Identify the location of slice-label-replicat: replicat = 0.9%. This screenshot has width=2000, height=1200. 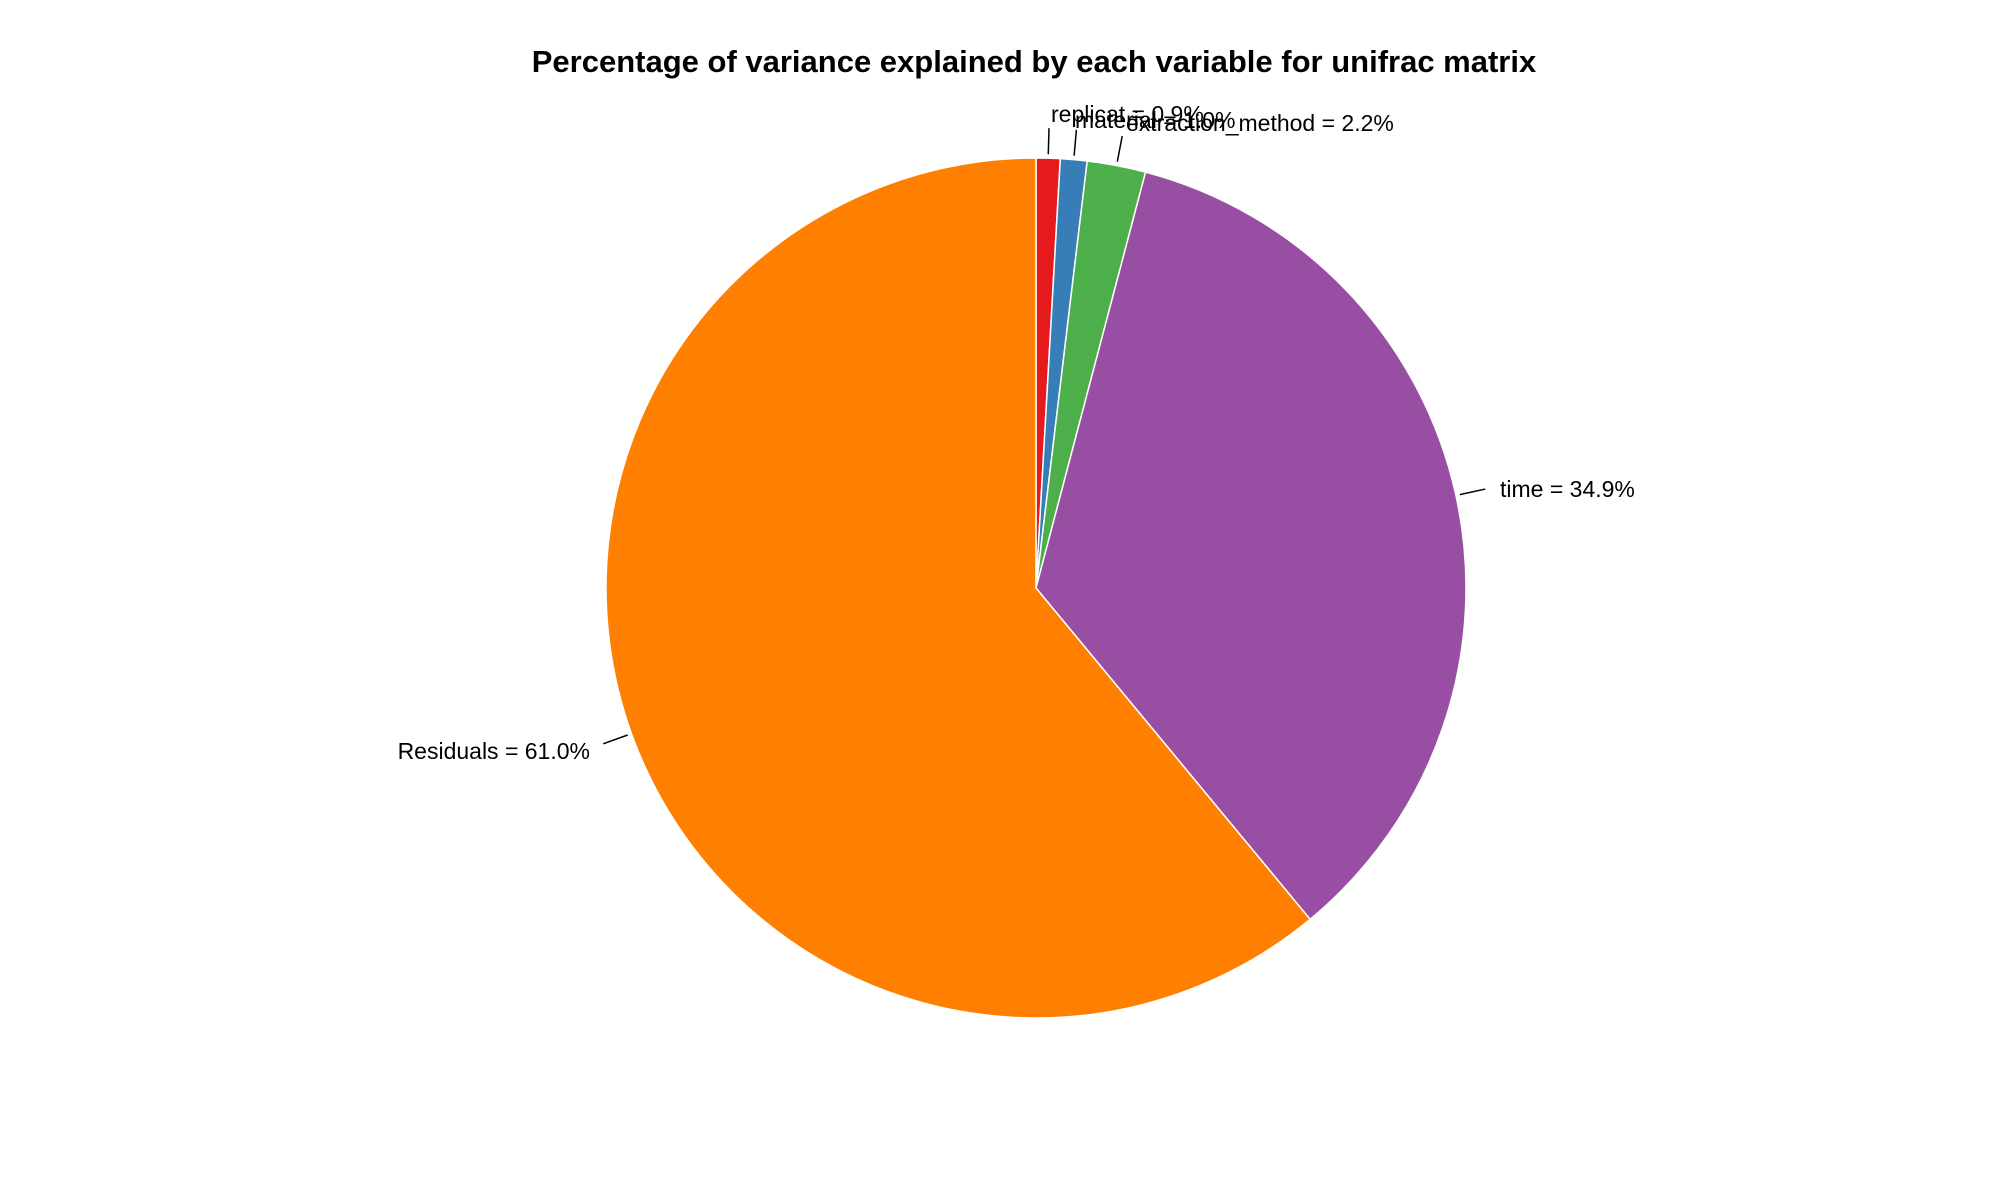
(1127, 114).